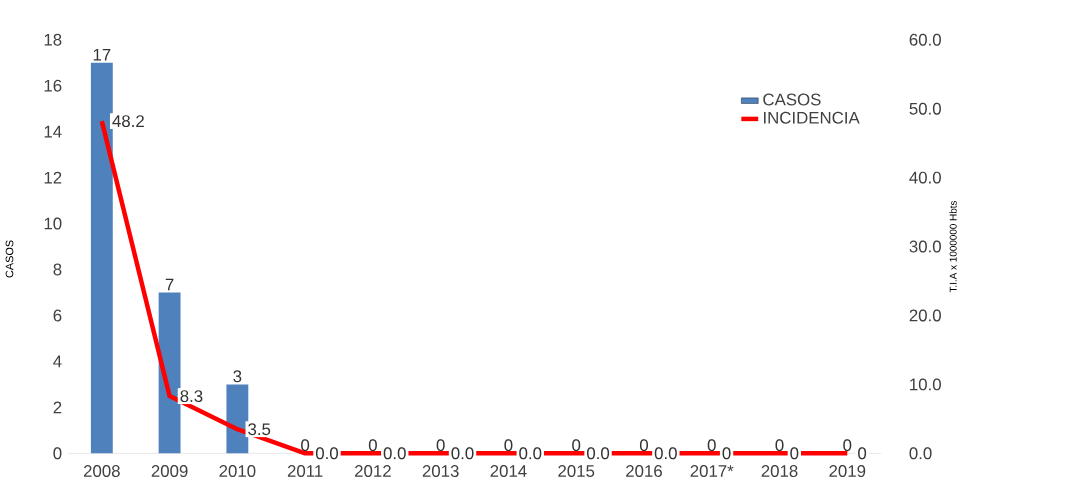  I want to click on y-tick-label: 8, so click(57, 269).